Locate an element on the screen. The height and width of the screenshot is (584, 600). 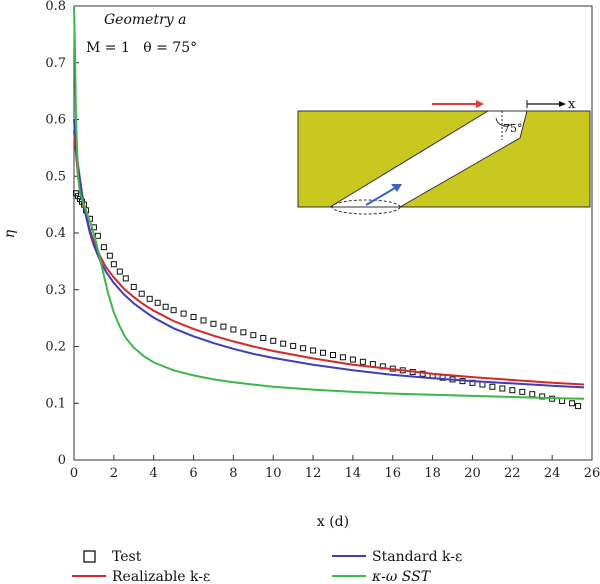
geometry-annotation: Geometry a is located at coordinates (145, 20).